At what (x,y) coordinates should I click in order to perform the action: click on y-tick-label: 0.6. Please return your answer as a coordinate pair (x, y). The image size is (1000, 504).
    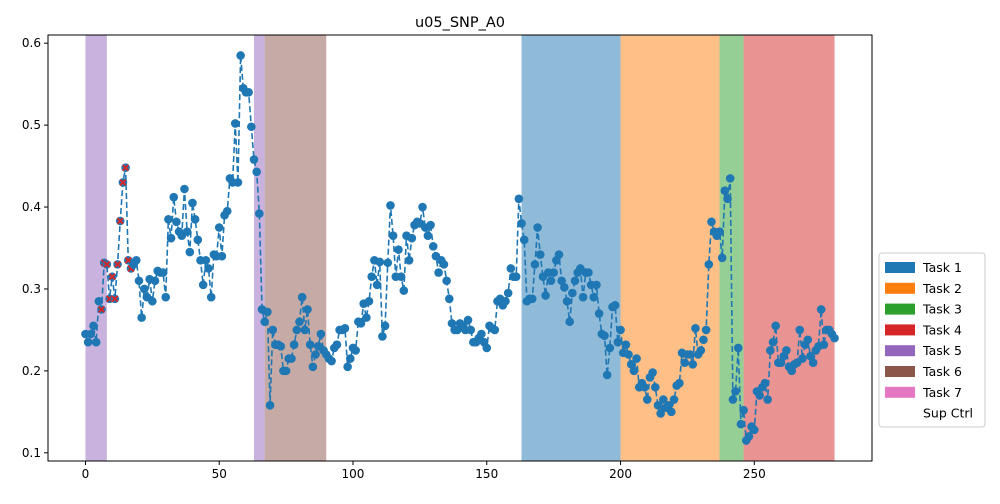
    Looking at the image, I should click on (31, 43).